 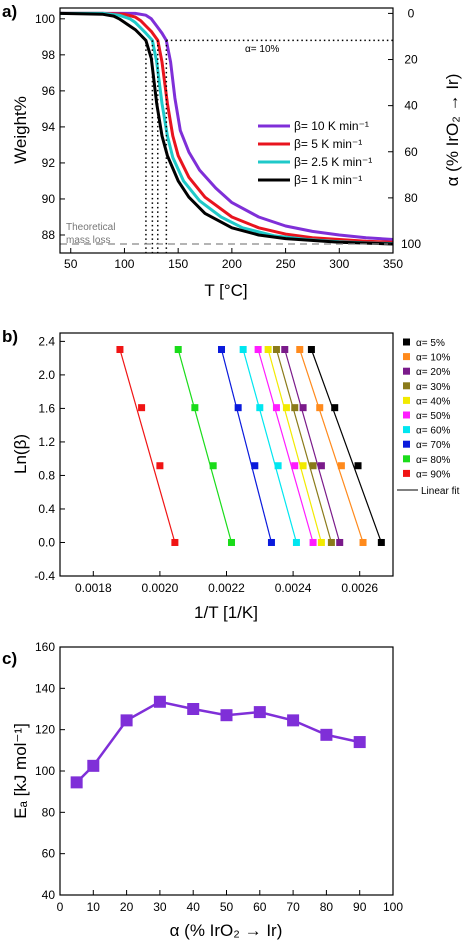 I want to click on a-y2tick-label: 0, so click(x=411, y=13).